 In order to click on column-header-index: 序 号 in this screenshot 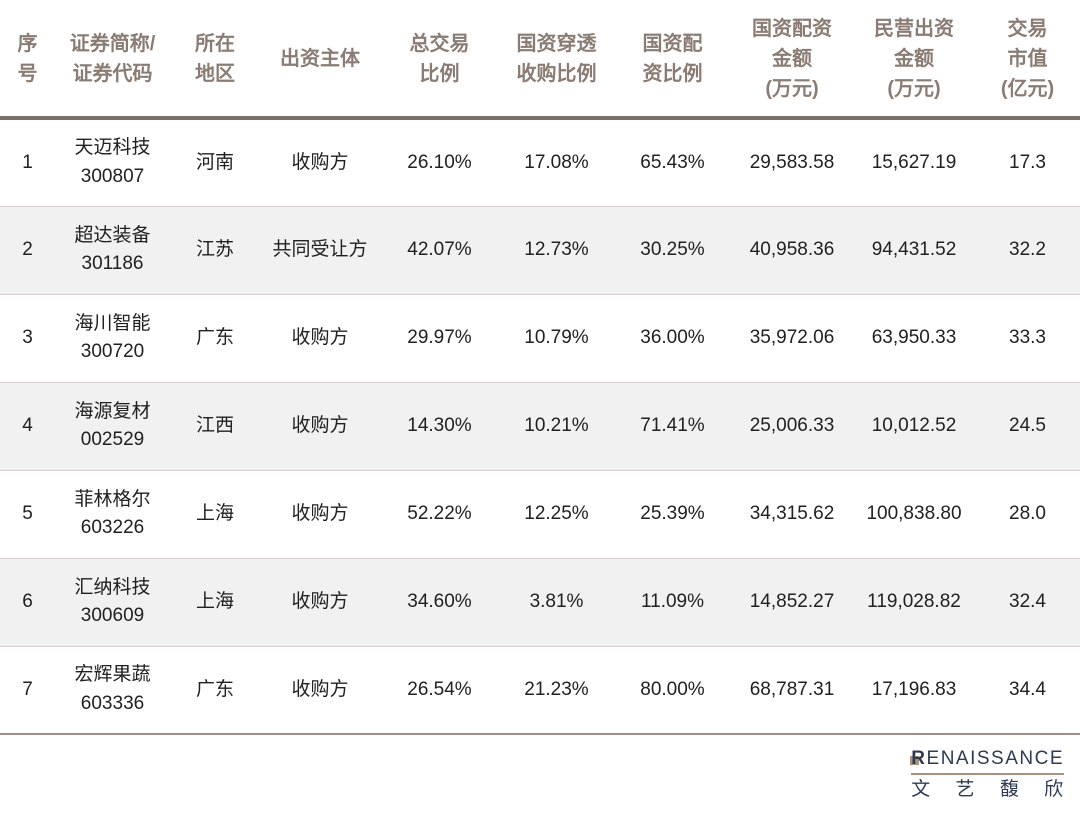, I will do `click(27, 60)`.